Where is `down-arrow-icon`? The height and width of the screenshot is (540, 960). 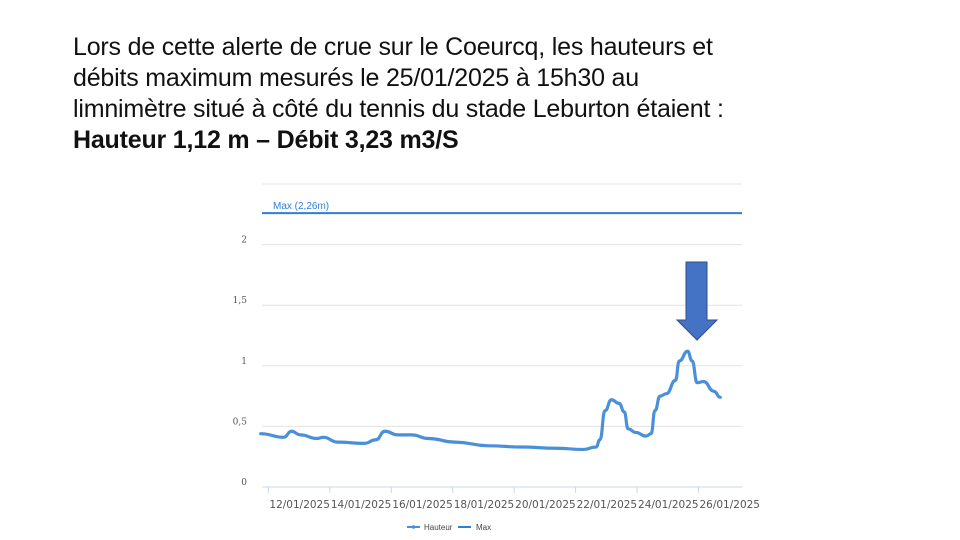
down-arrow-icon is located at coordinates (697, 301).